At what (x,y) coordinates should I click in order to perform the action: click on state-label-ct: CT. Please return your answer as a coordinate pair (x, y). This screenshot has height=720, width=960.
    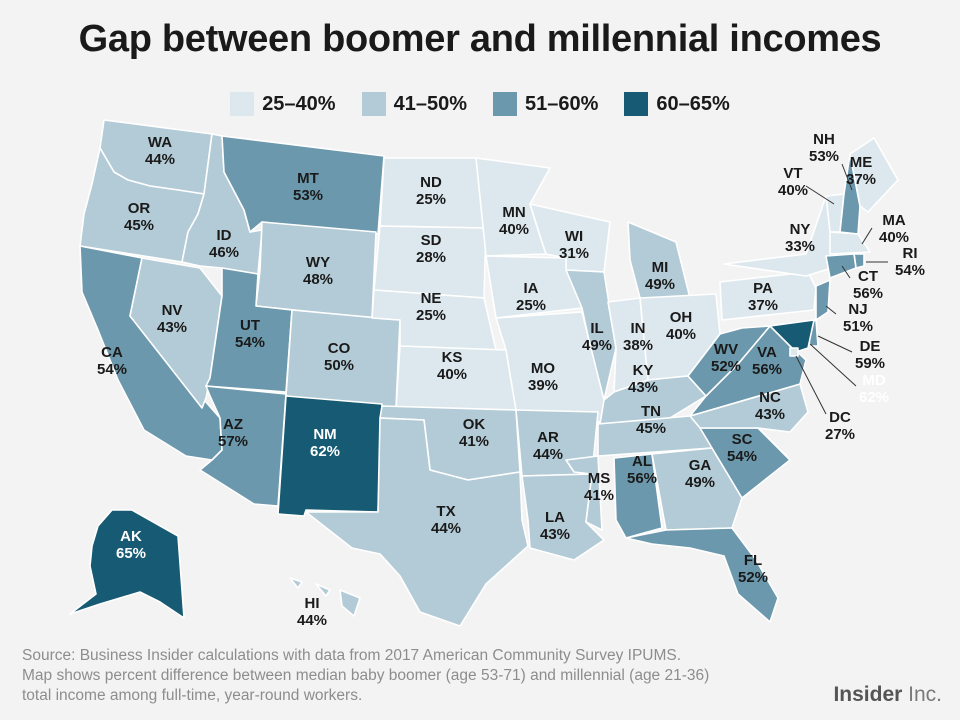
    Looking at the image, I should click on (868, 276).